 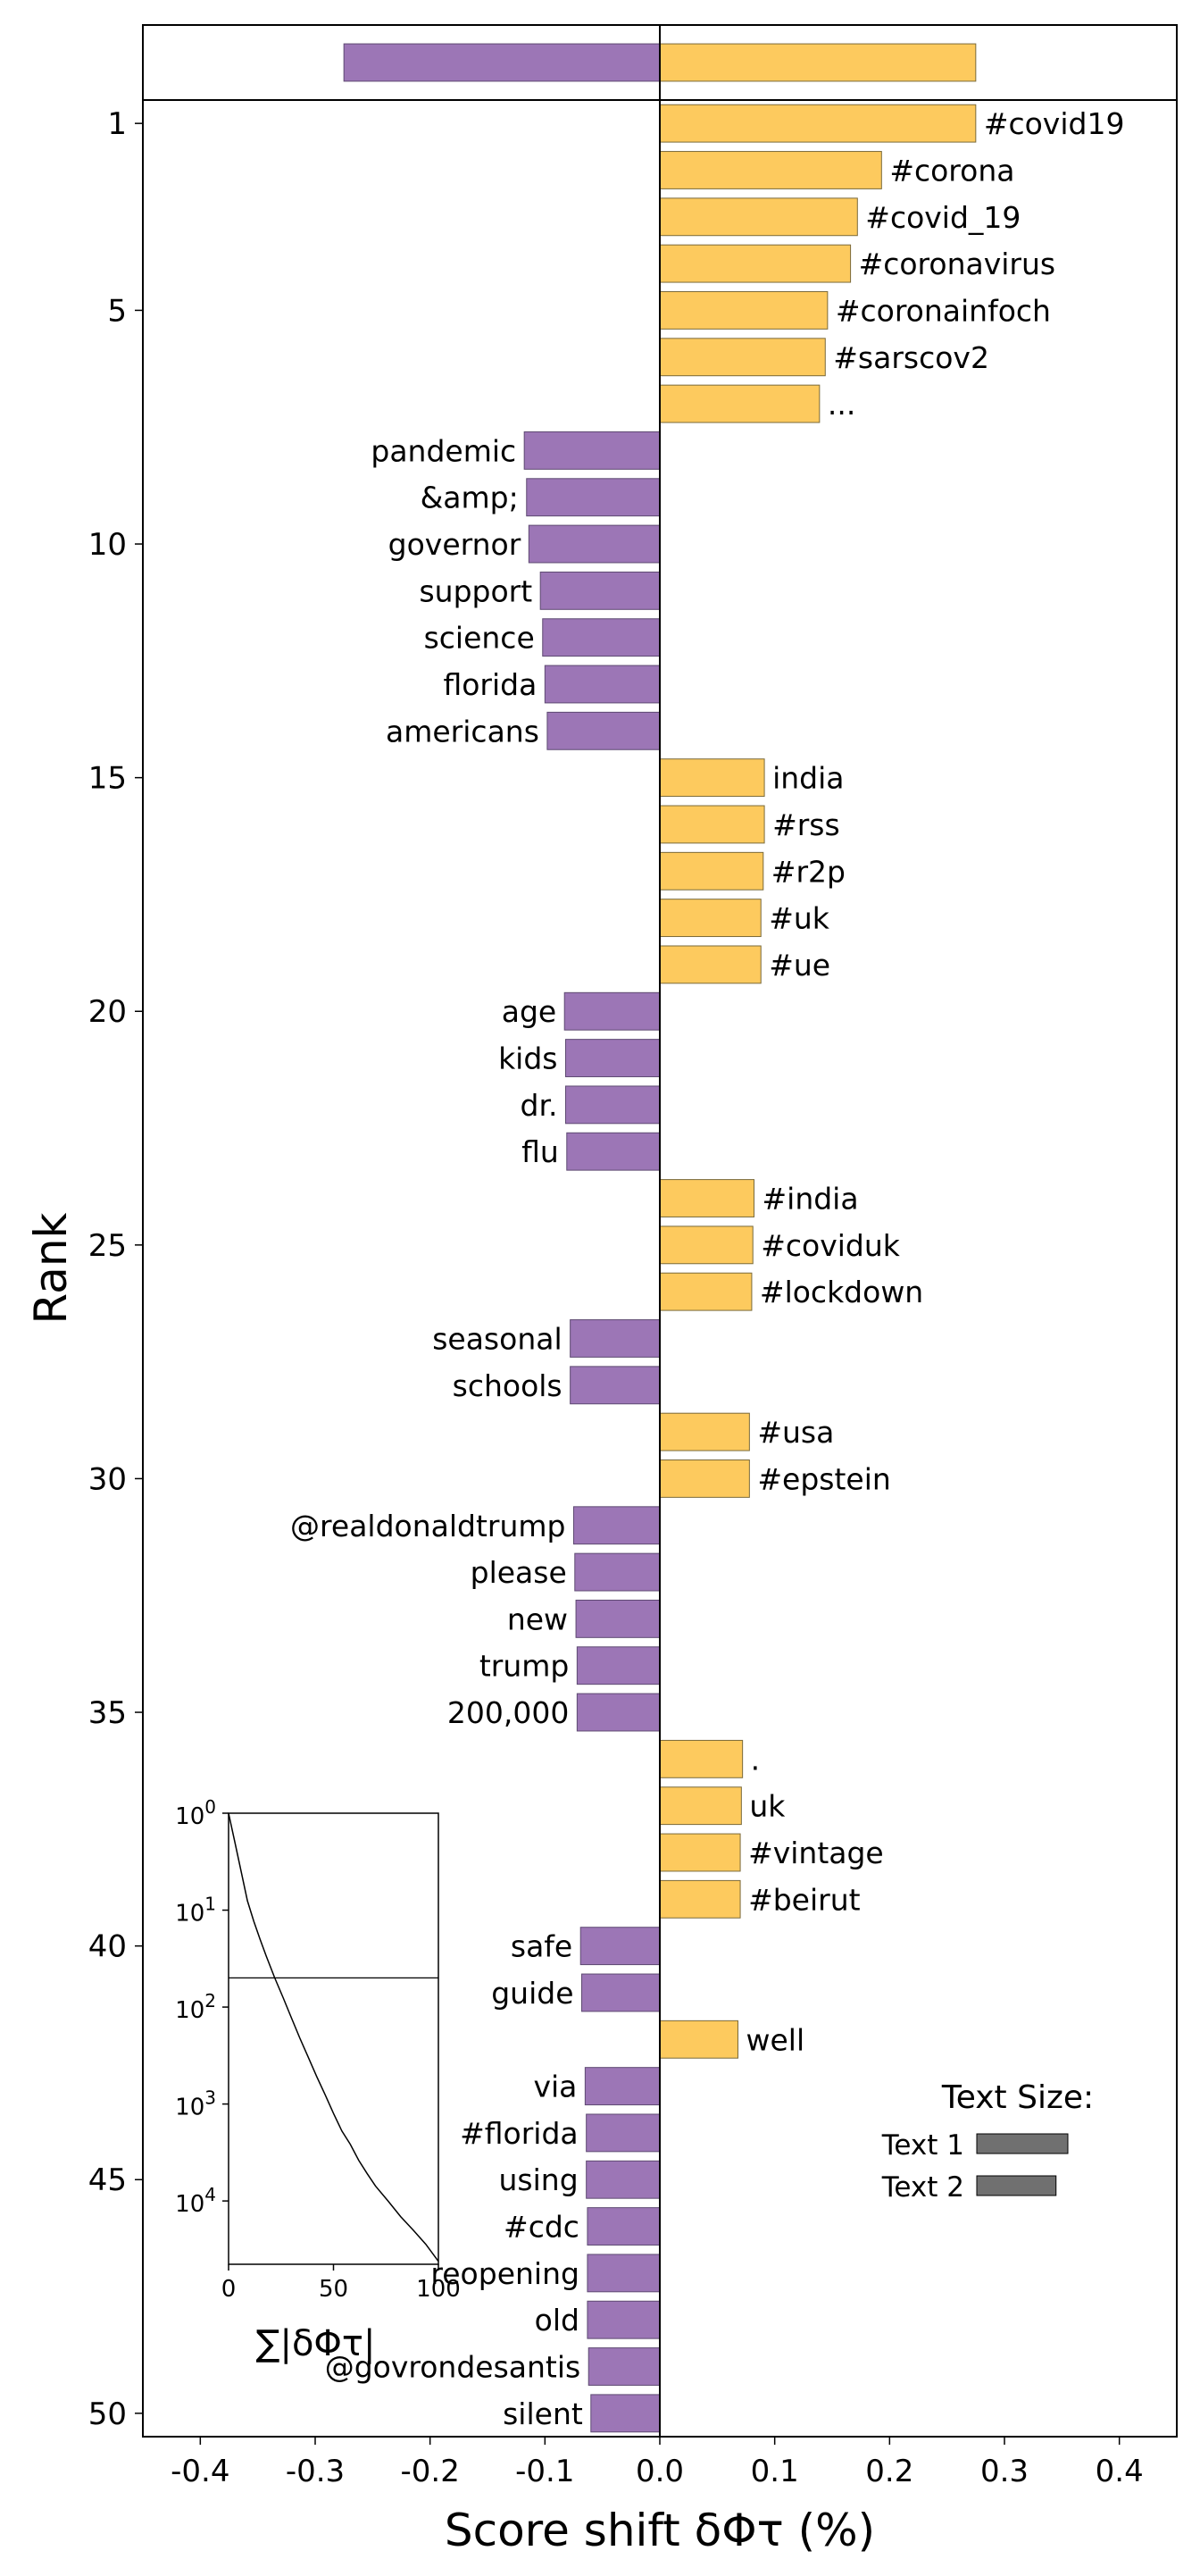 I want to click on x-tick-label: -0.3, so click(x=316, y=2472).